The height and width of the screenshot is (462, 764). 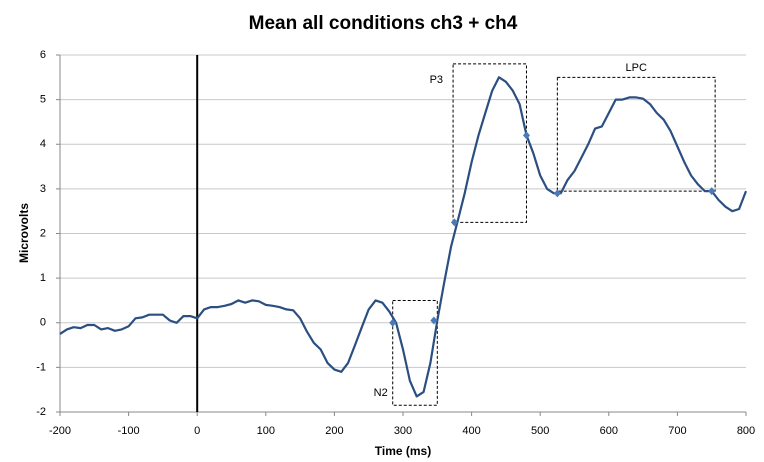 What do you see at coordinates (746, 431) in the screenshot?
I see `x-tick-label: 800` at bounding box center [746, 431].